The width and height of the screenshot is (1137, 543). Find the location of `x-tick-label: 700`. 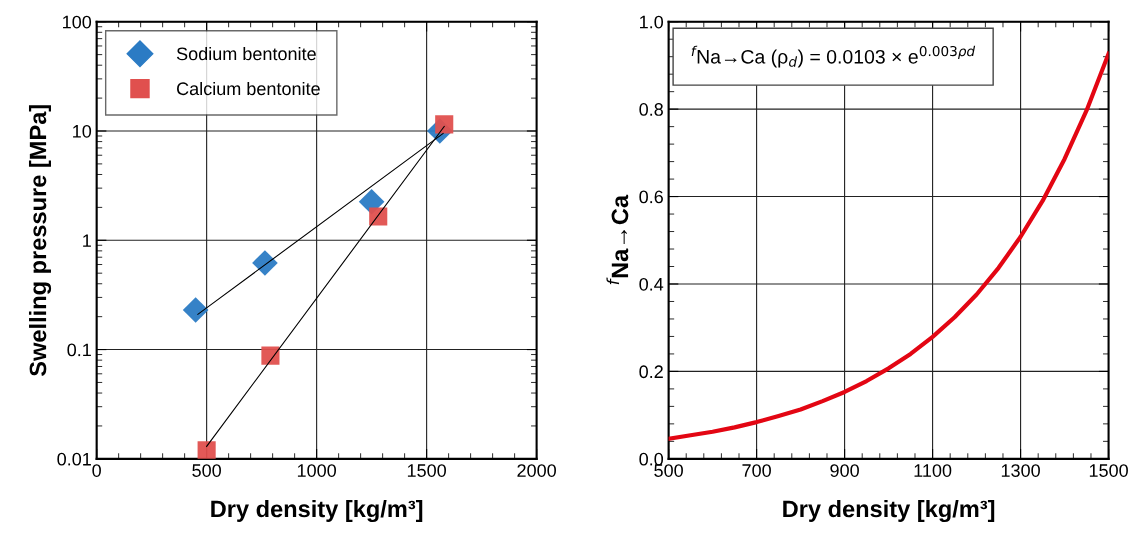

x-tick-label: 700 is located at coordinates (756, 470).